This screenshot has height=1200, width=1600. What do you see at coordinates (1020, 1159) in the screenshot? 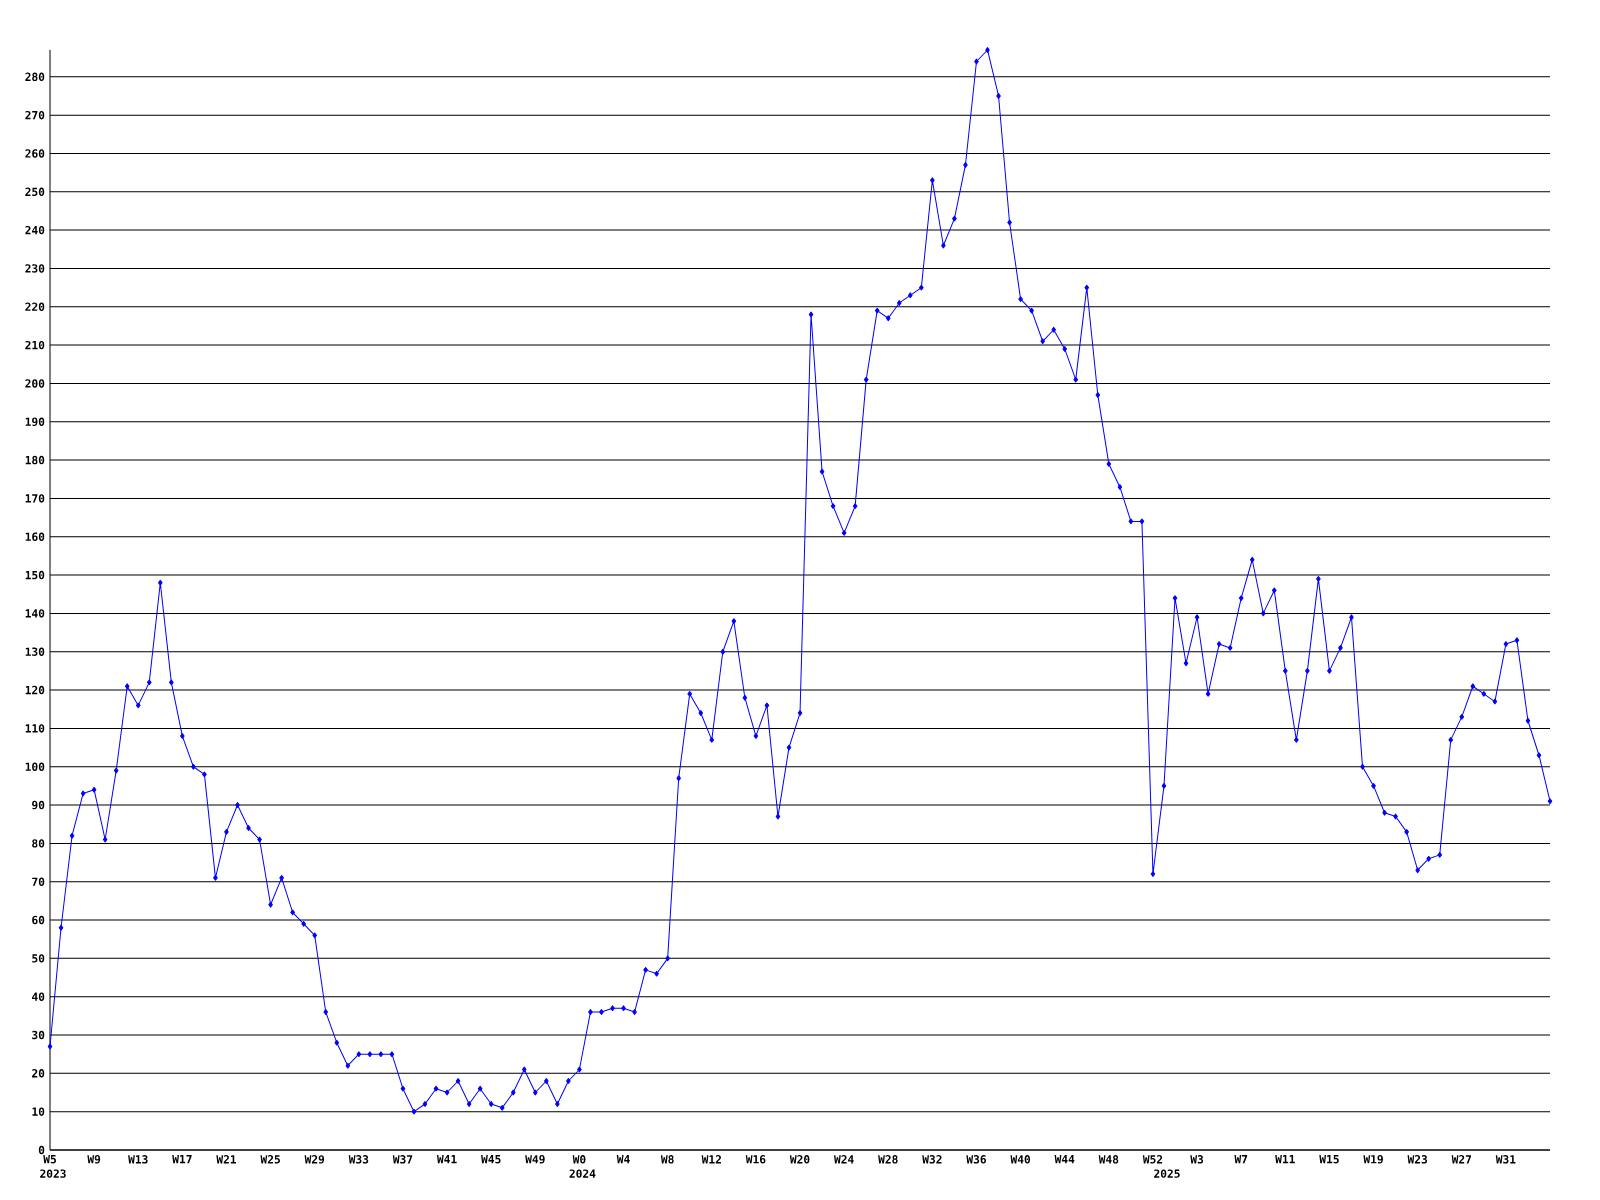
I see `x-tick-label: W40` at bounding box center [1020, 1159].